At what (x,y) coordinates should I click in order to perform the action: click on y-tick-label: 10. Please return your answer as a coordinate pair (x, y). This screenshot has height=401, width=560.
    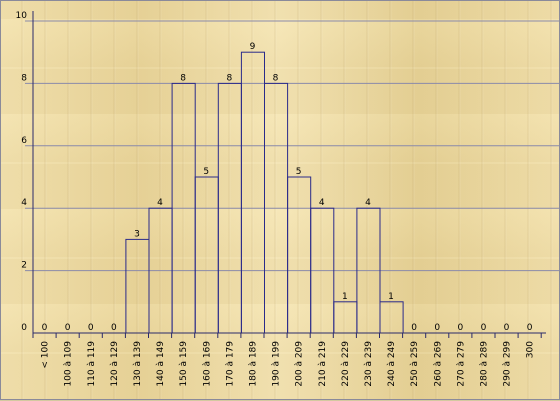
    Looking at the image, I should click on (22, 16).